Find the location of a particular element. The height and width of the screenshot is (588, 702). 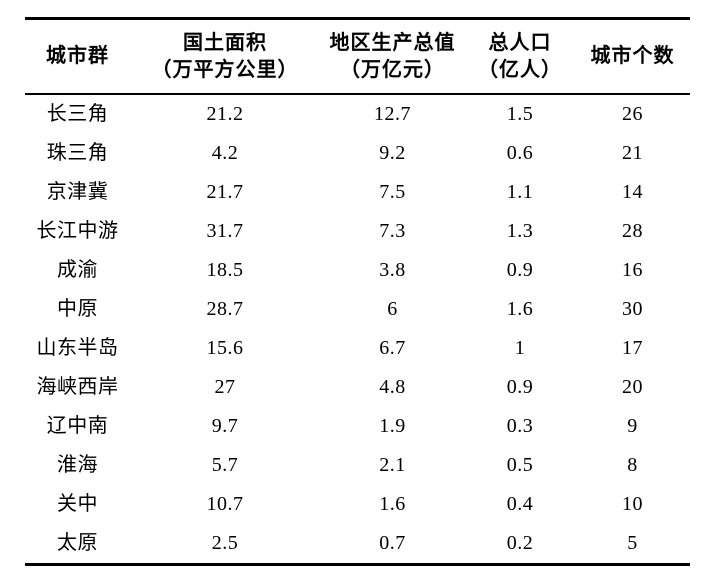

column-title: 总人口 is located at coordinates (520, 42).